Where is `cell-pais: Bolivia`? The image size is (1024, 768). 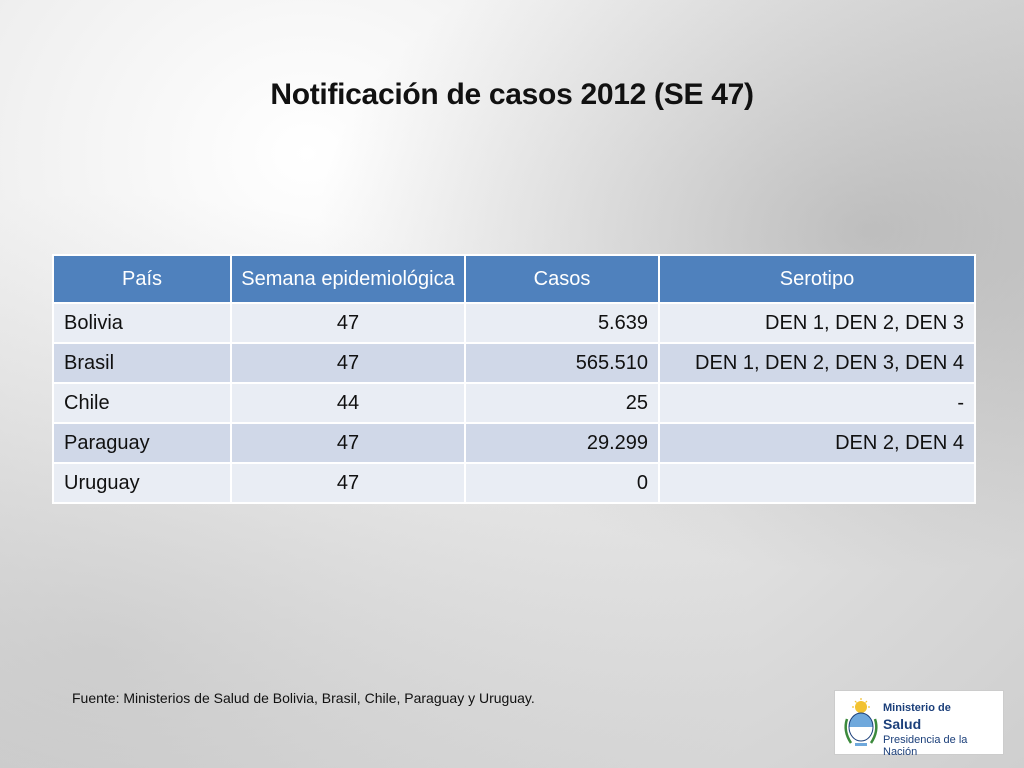
cell-pais: Bolivia is located at coordinates (142, 323).